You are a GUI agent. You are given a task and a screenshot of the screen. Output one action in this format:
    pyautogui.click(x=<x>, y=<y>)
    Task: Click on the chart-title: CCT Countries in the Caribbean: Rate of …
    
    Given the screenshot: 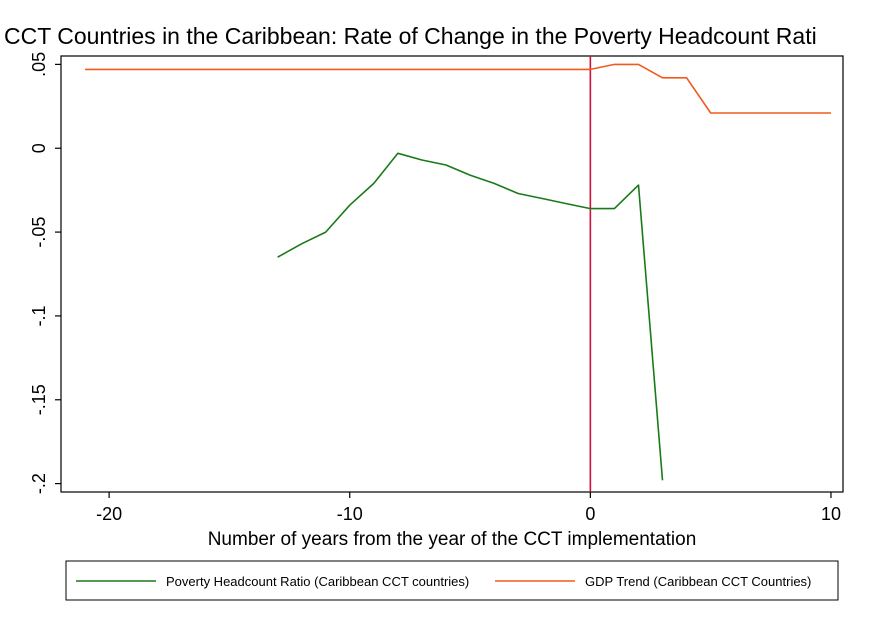 What is the action you would take?
    pyautogui.click(x=410, y=36)
    